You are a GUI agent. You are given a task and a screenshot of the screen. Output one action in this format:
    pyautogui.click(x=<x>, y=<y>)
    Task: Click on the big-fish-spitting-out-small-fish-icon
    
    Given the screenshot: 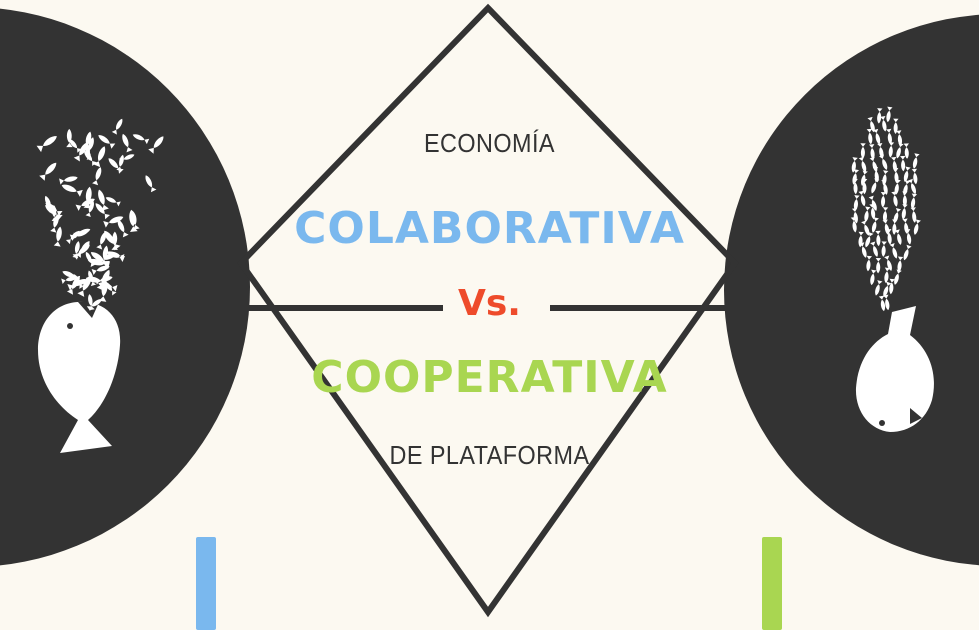 What is the action you would take?
    pyautogui.click(x=100, y=285)
    